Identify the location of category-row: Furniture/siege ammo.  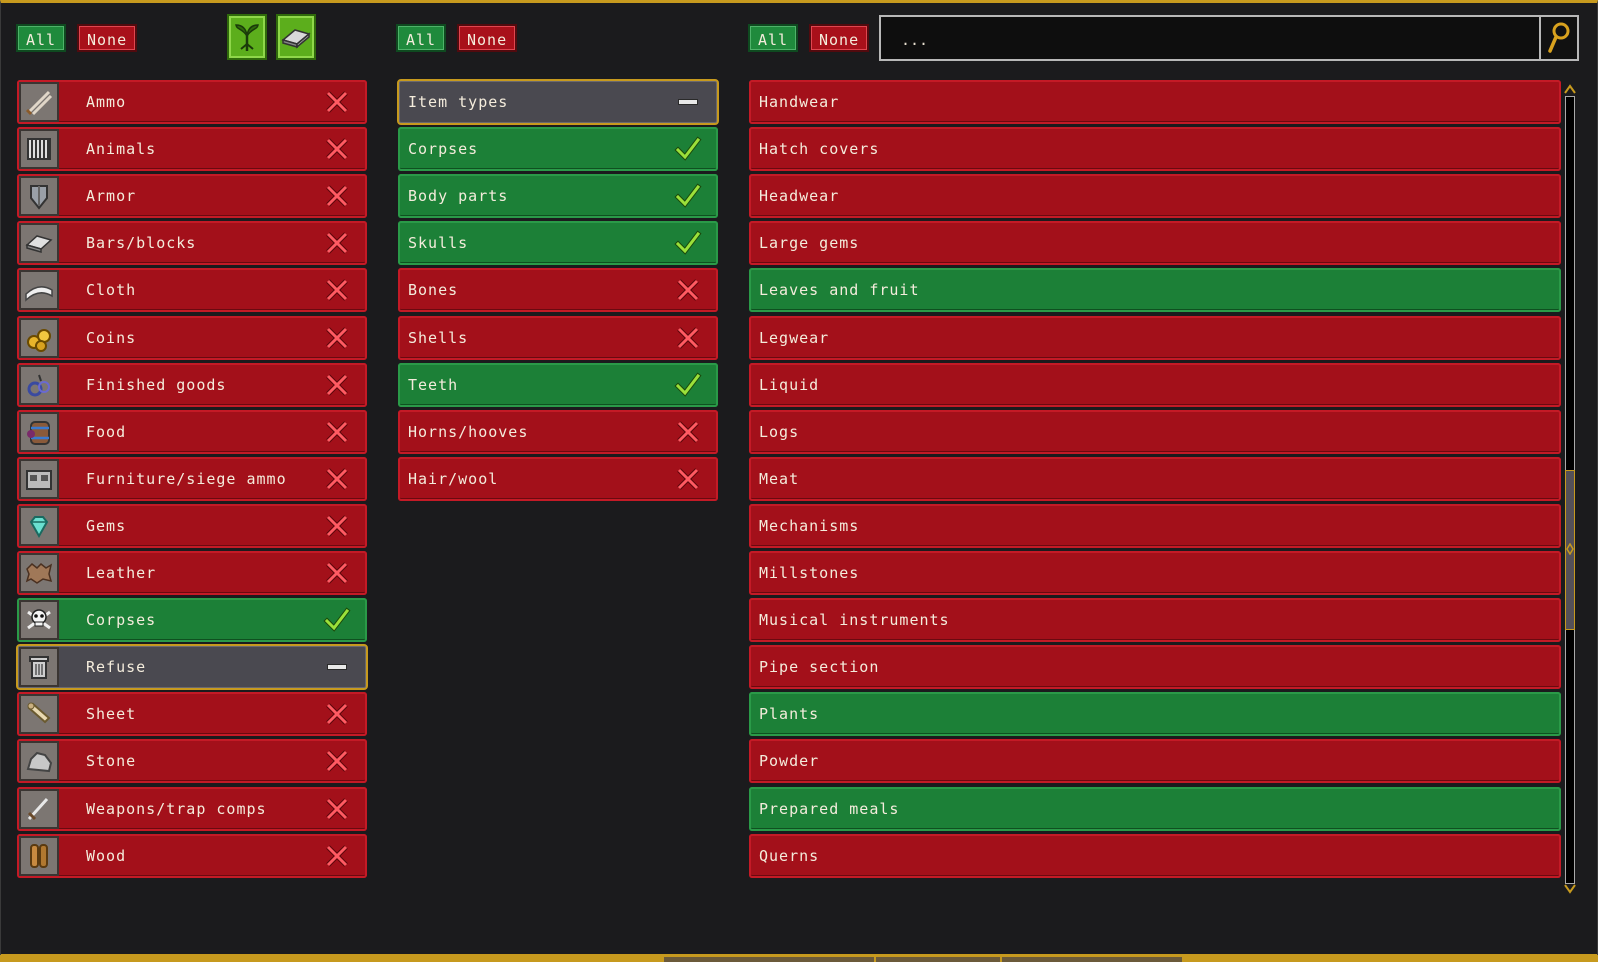
(192, 479).